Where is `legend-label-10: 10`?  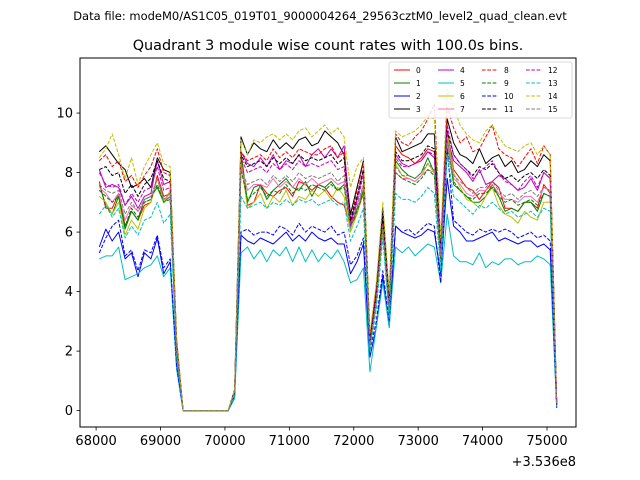 legend-label-10: 10 is located at coordinates (509, 96).